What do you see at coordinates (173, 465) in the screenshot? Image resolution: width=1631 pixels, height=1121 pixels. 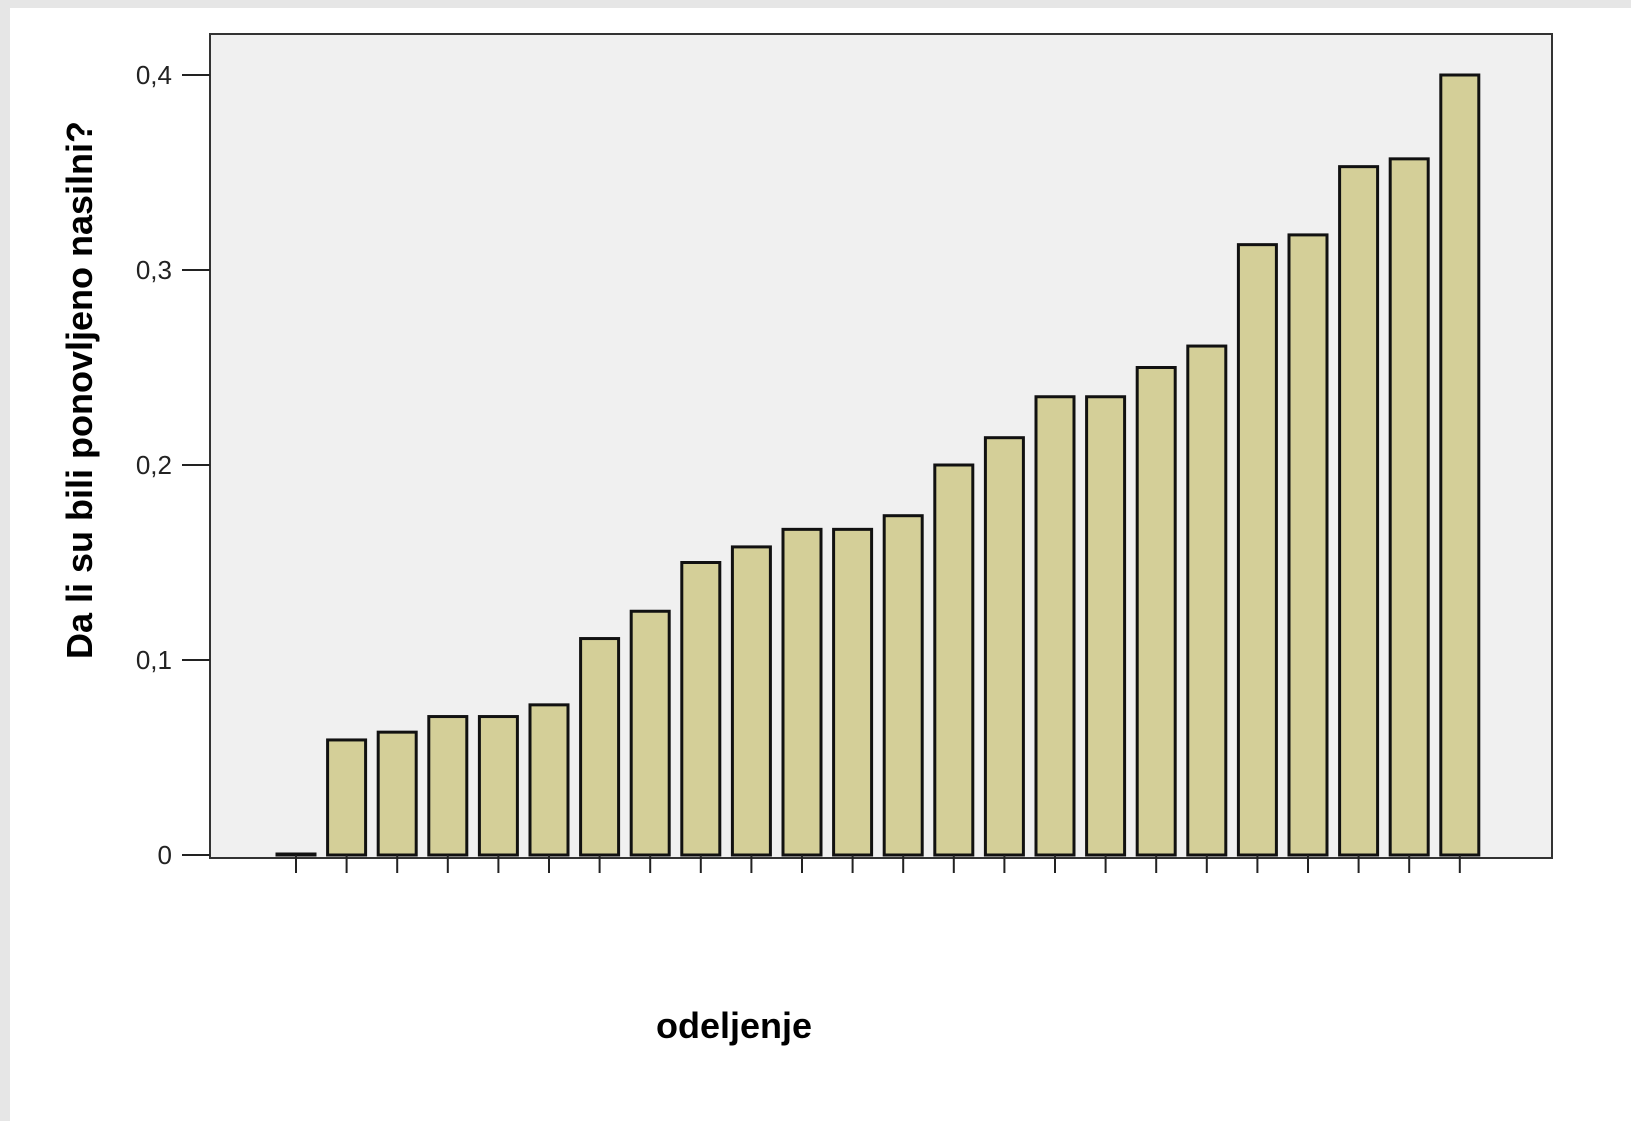 I see `y-axis: 0 0,1 0,2 0,3 0,4` at bounding box center [173, 465].